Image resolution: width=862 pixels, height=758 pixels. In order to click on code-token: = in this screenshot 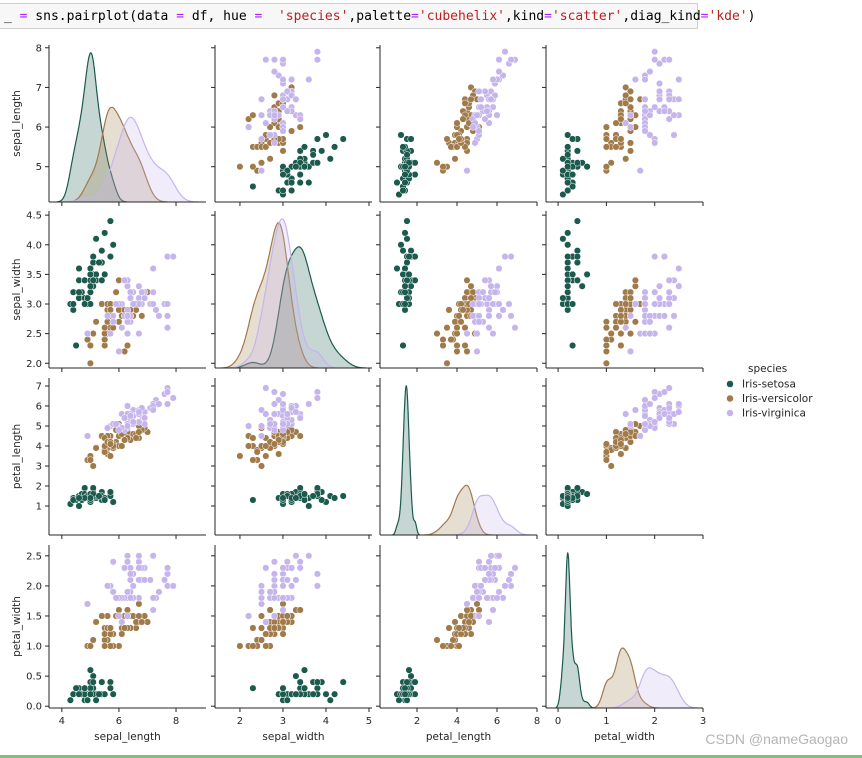, I will do `click(704, 16)`.